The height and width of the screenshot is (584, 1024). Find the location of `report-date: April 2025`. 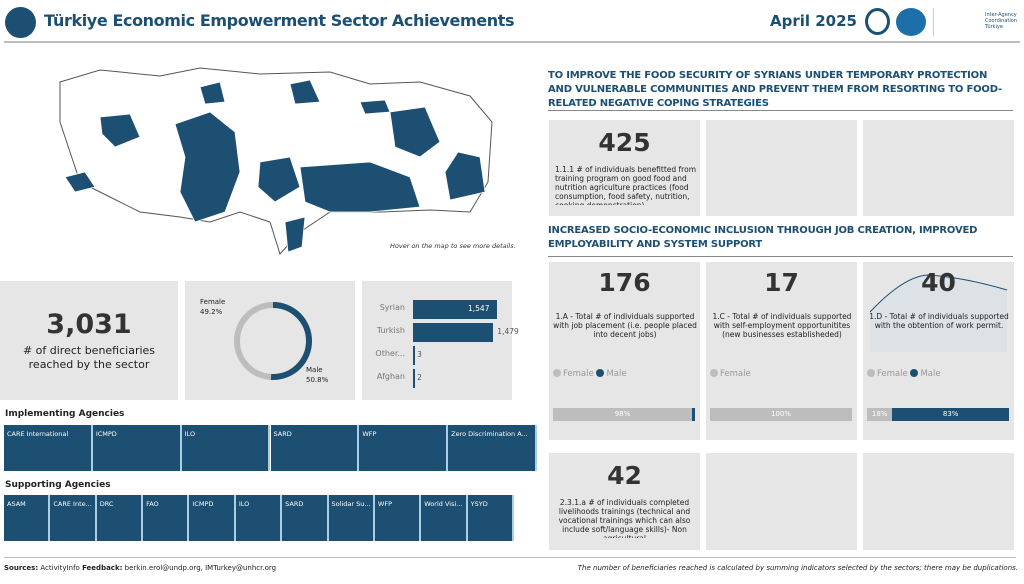

report-date: April 2025 is located at coordinates (813, 21).